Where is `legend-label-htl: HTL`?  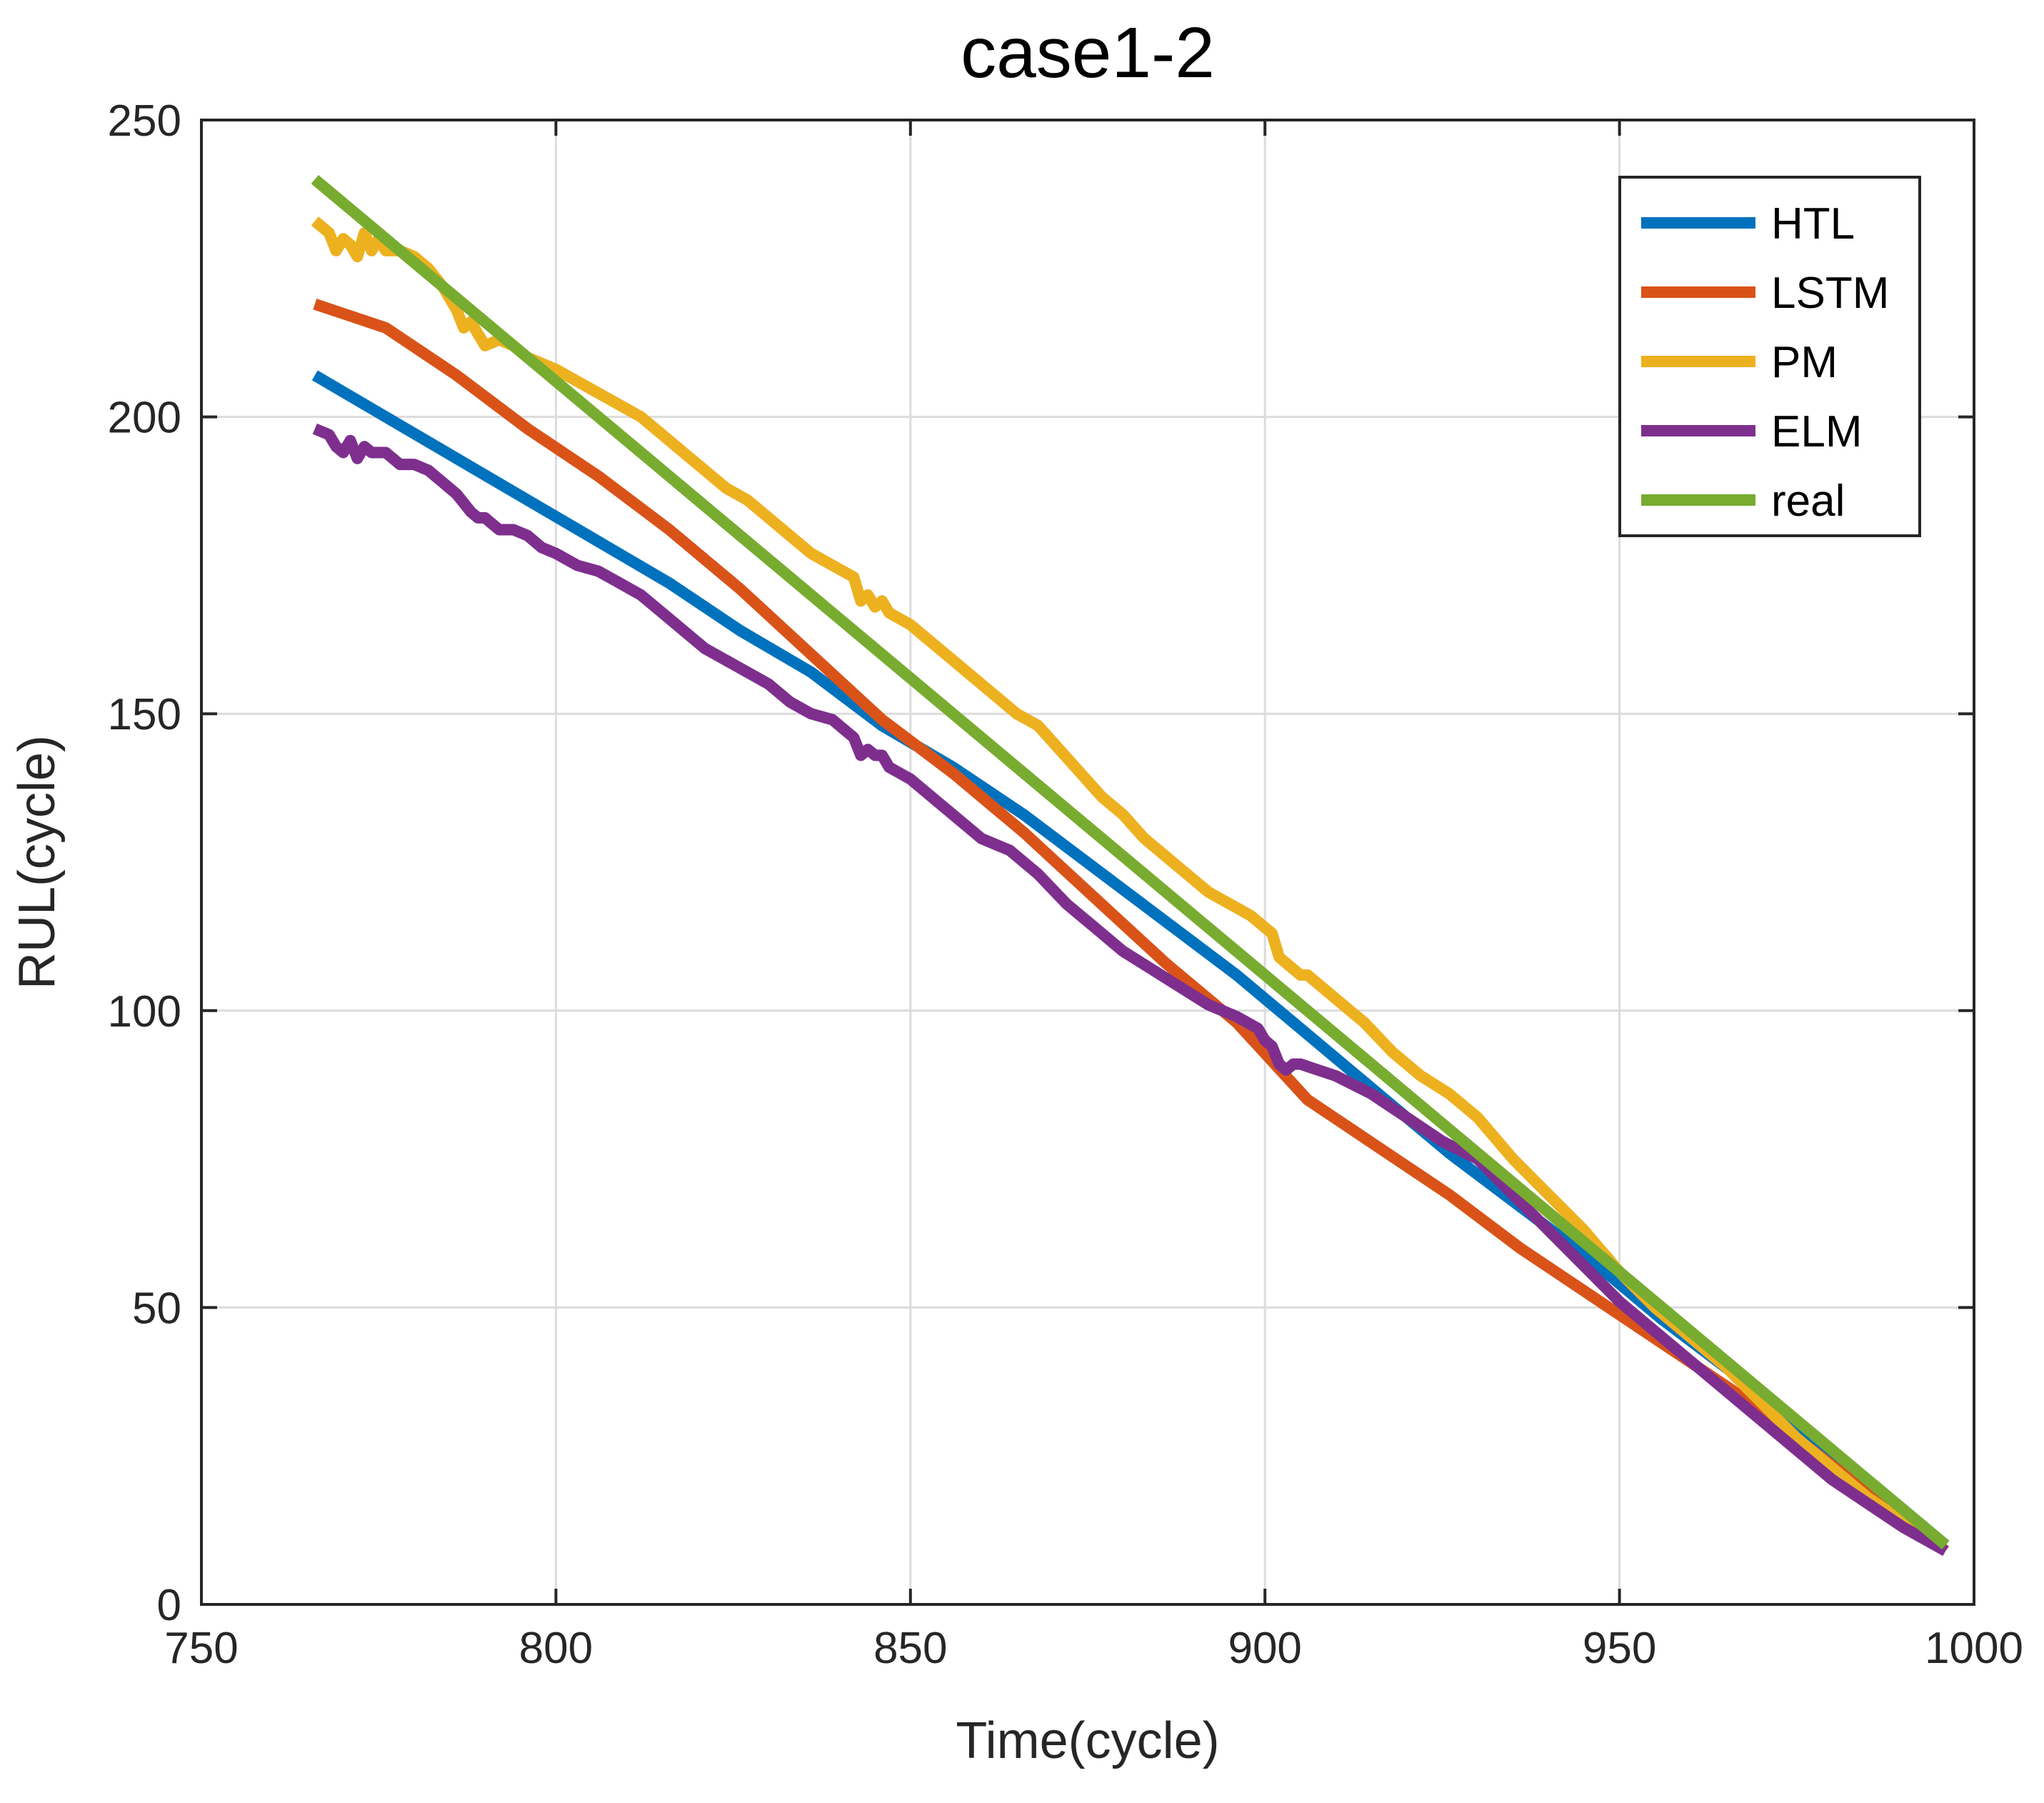
legend-label-htl: HTL is located at coordinates (1813, 224).